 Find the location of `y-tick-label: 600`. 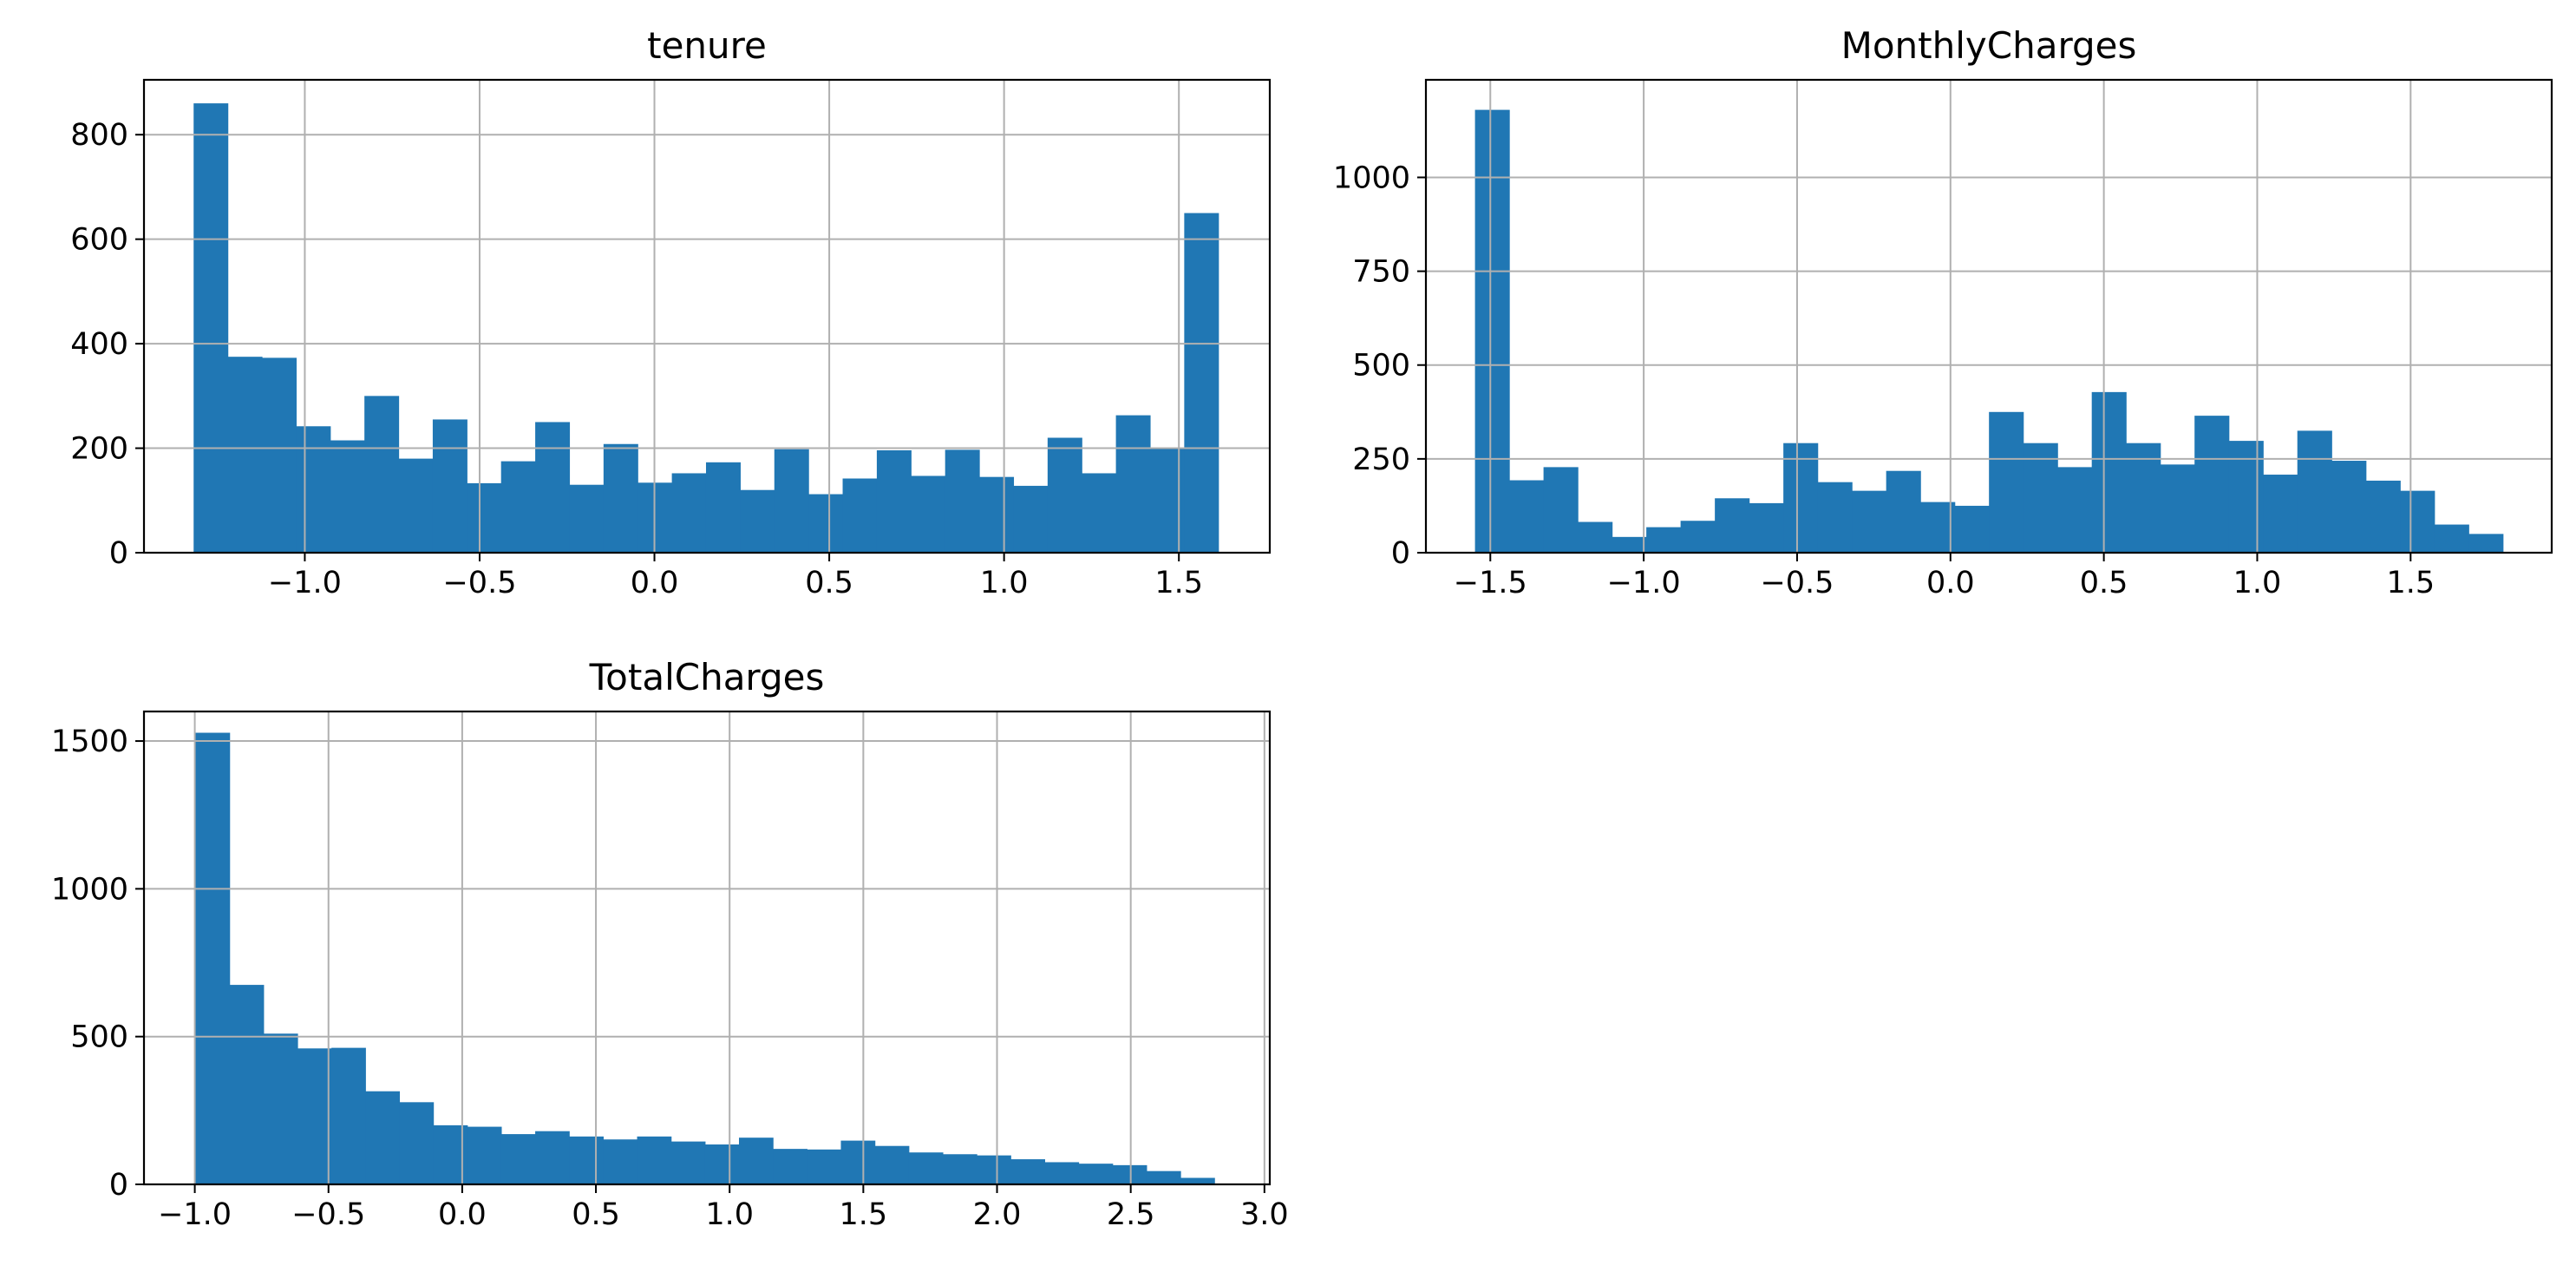

y-tick-label: 600 is located at coordinates (99, 240).